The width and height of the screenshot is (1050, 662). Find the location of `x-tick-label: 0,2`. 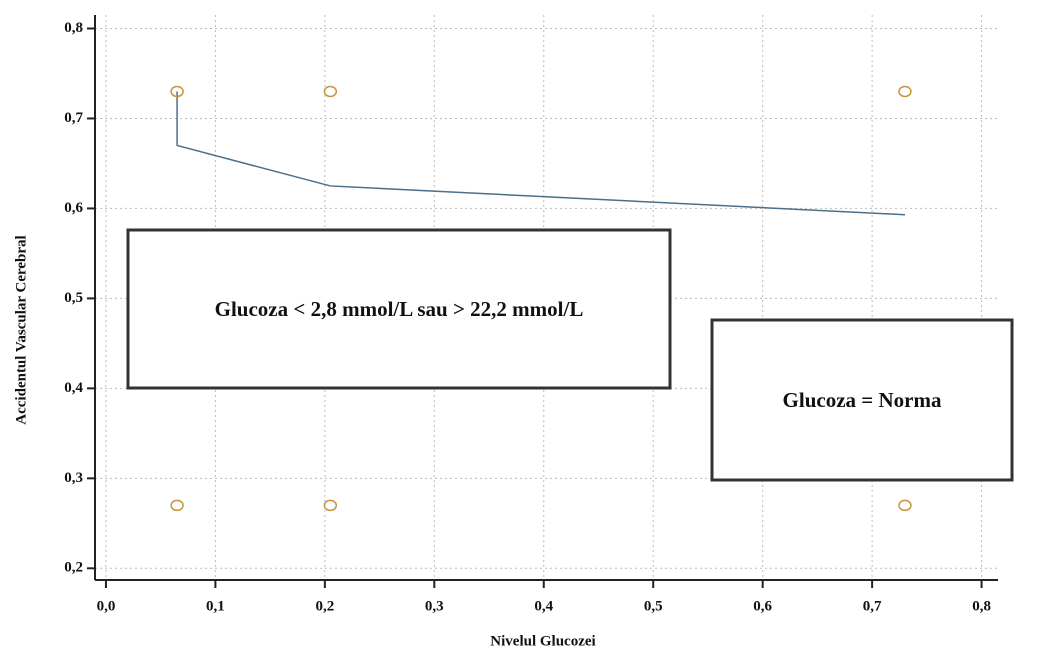

x-tick-label: 0,2 is located at coordinates (324, 606).